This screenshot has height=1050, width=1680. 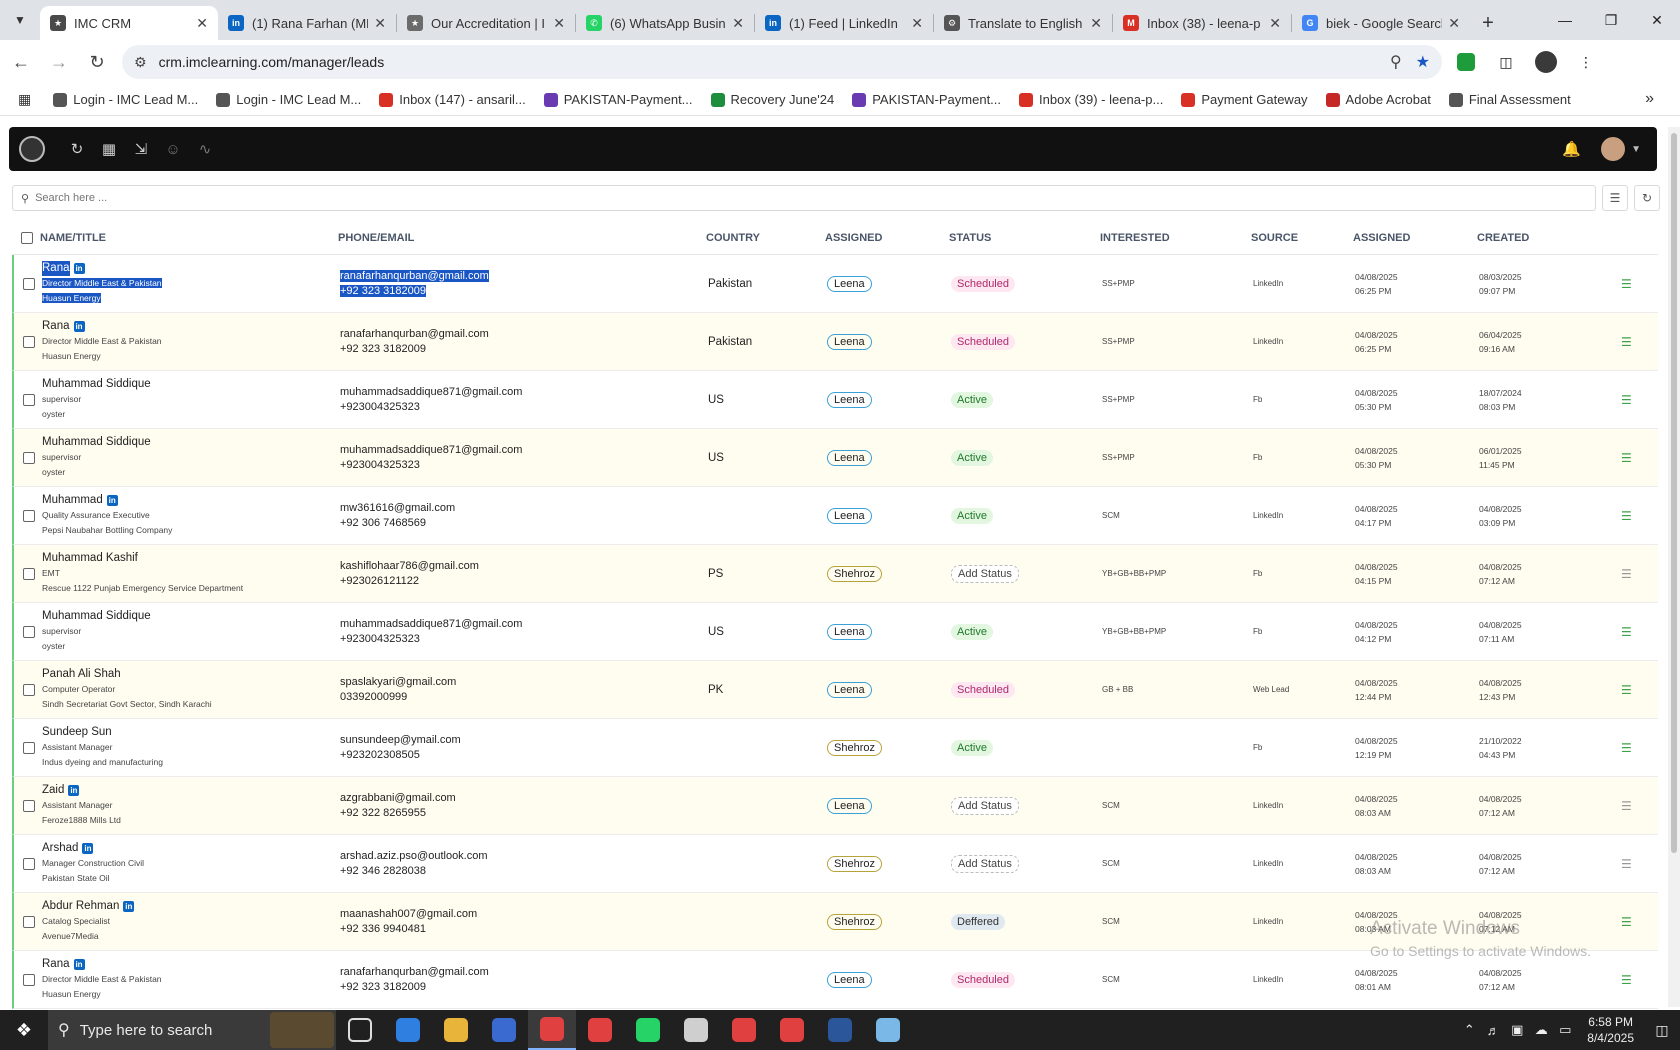 What do you see at coordinates (398, 507) in the screenshot?
I see `lead-email-text: mw361616@gmail.com` at bounding box center [398, 507].